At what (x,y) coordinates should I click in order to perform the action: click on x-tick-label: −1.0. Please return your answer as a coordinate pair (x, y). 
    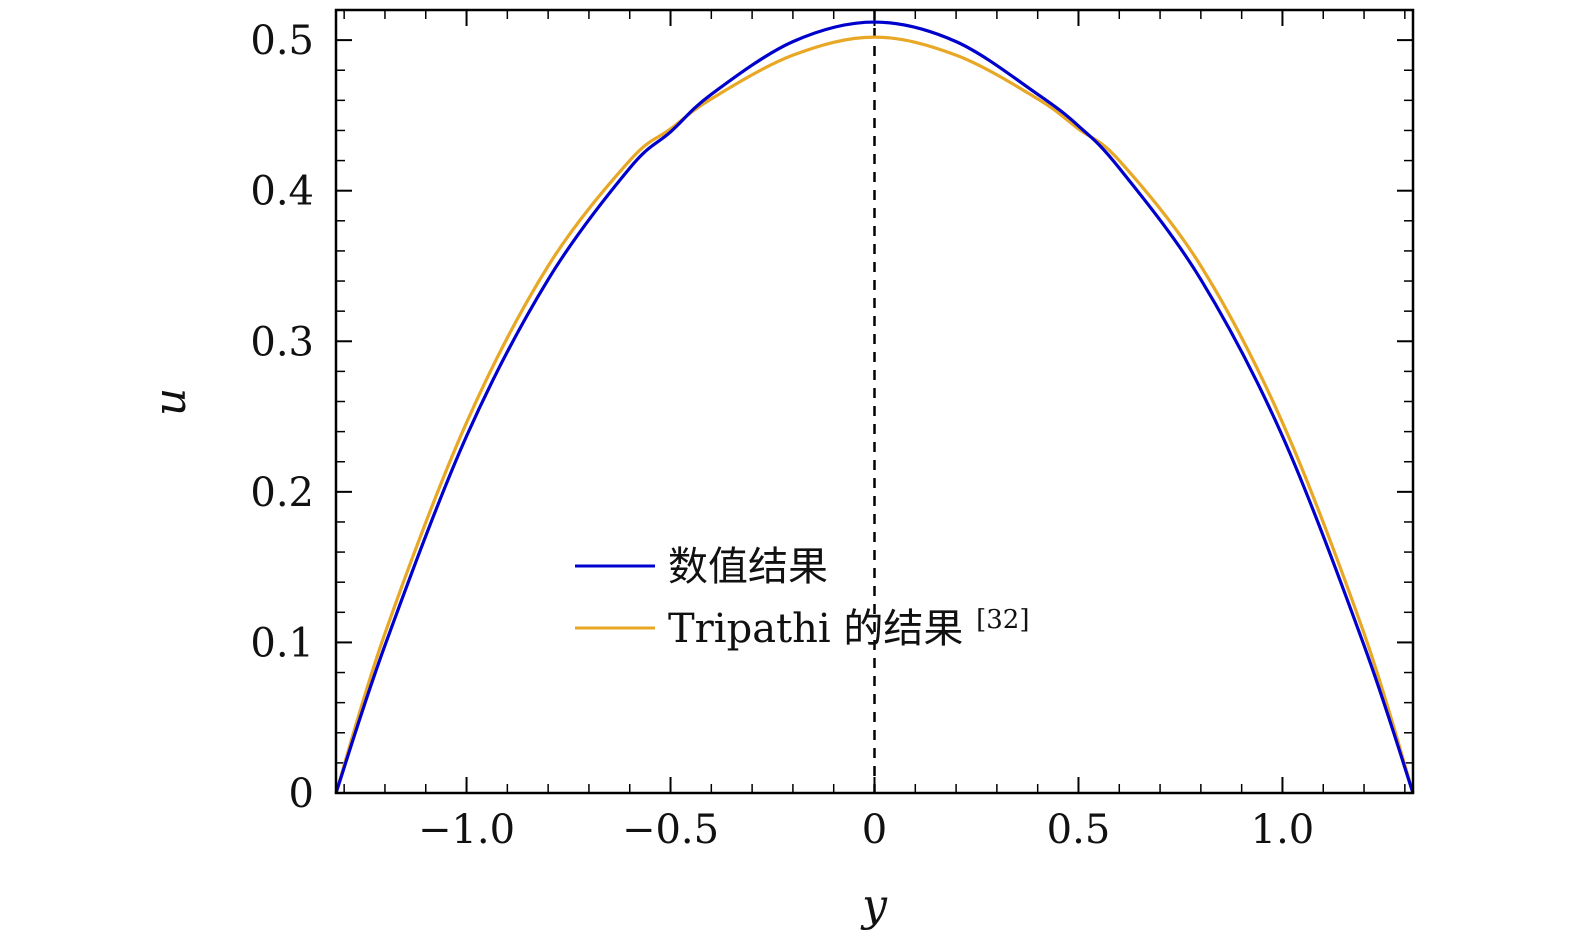
    Looking at the image, I should click on (466, 830).